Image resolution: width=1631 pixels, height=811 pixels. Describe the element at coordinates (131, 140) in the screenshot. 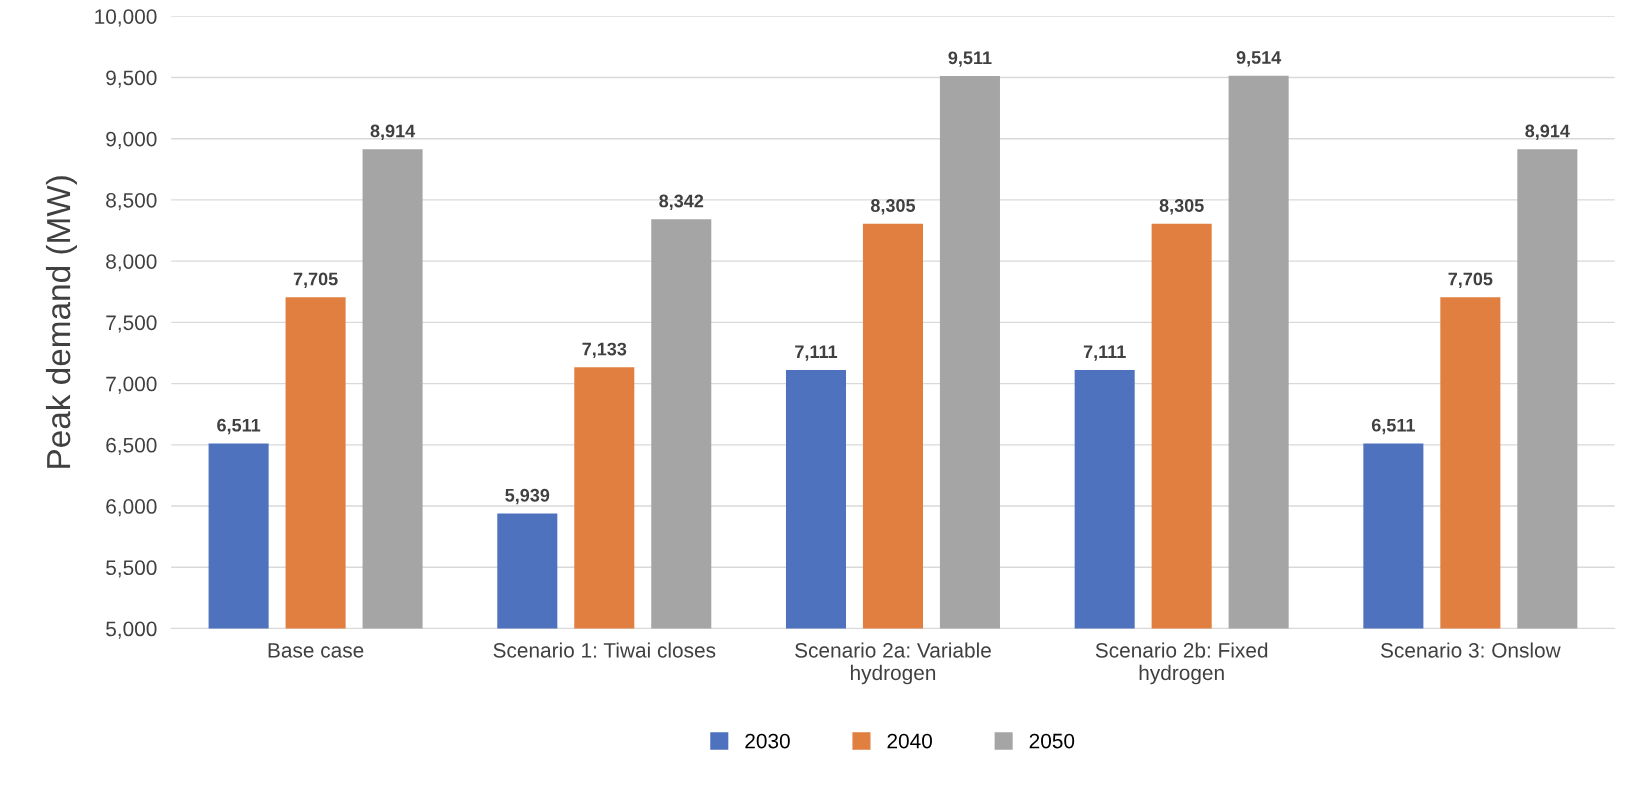

I see `y-tick-label: 9,000` at that location.